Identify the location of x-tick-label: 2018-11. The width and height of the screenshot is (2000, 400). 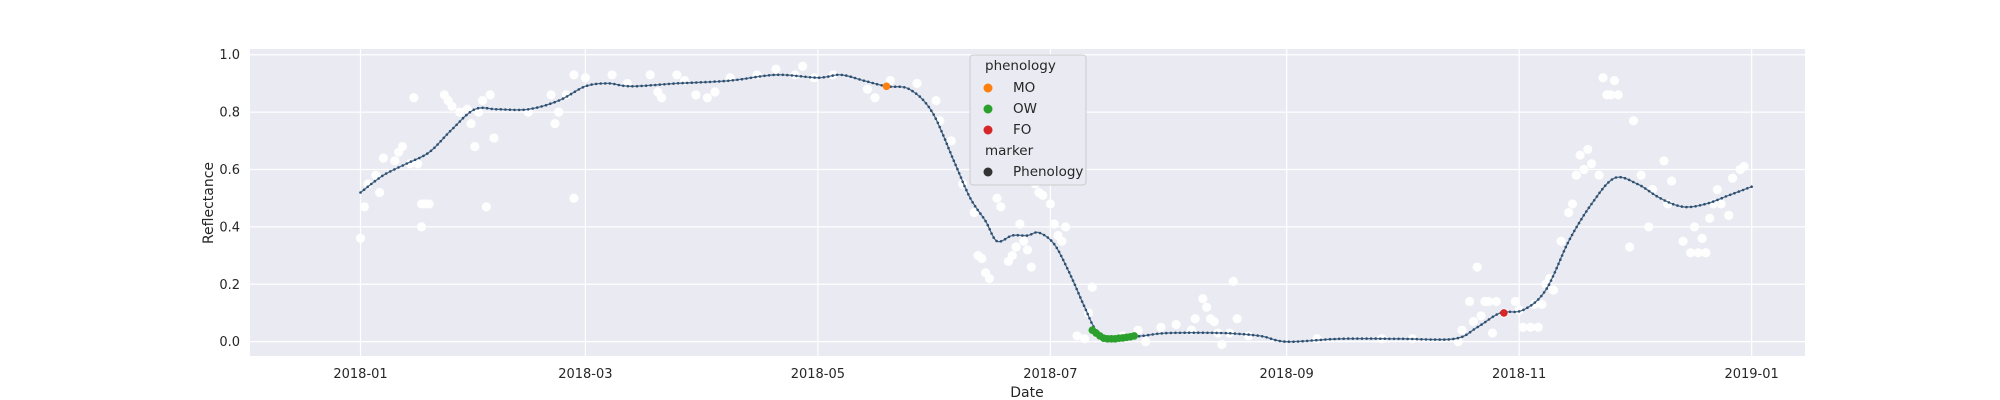
(1519, 374).